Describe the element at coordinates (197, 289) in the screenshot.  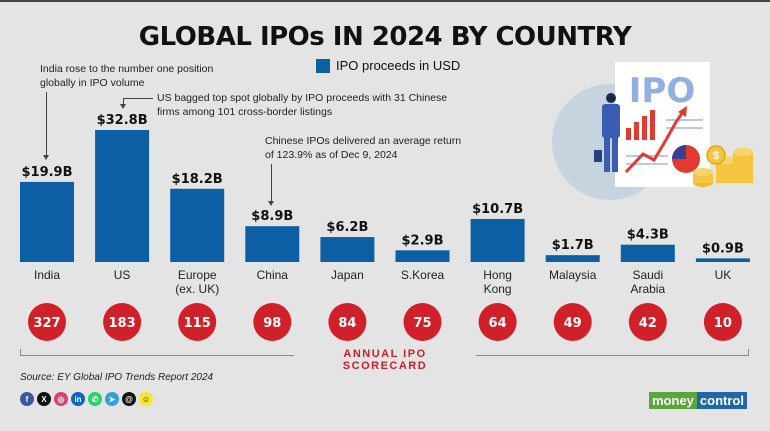
I see `category-label: (ex. UK)` at that location.